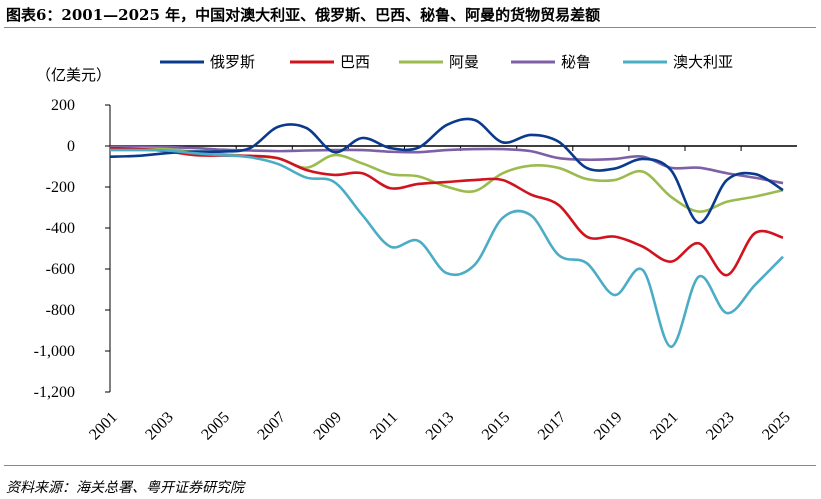 The height and width of the screenshot is (499, 821). Describe the element at coordinates (271, 426) in the screenshot. I see `x-tick-label: 2007` at that location.